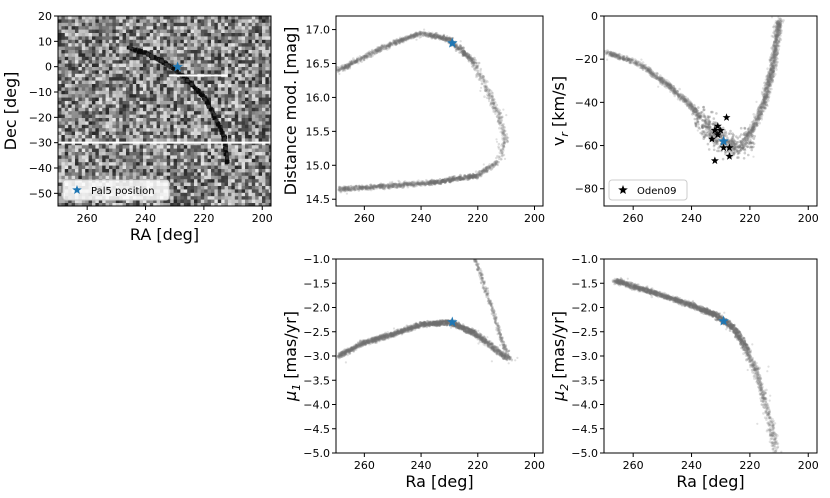 Image resolution: width=830 pixels, height=498 pixels. I want to click on radial-velocity-x-ticks: 260 240 220 200, so click(721, 215).